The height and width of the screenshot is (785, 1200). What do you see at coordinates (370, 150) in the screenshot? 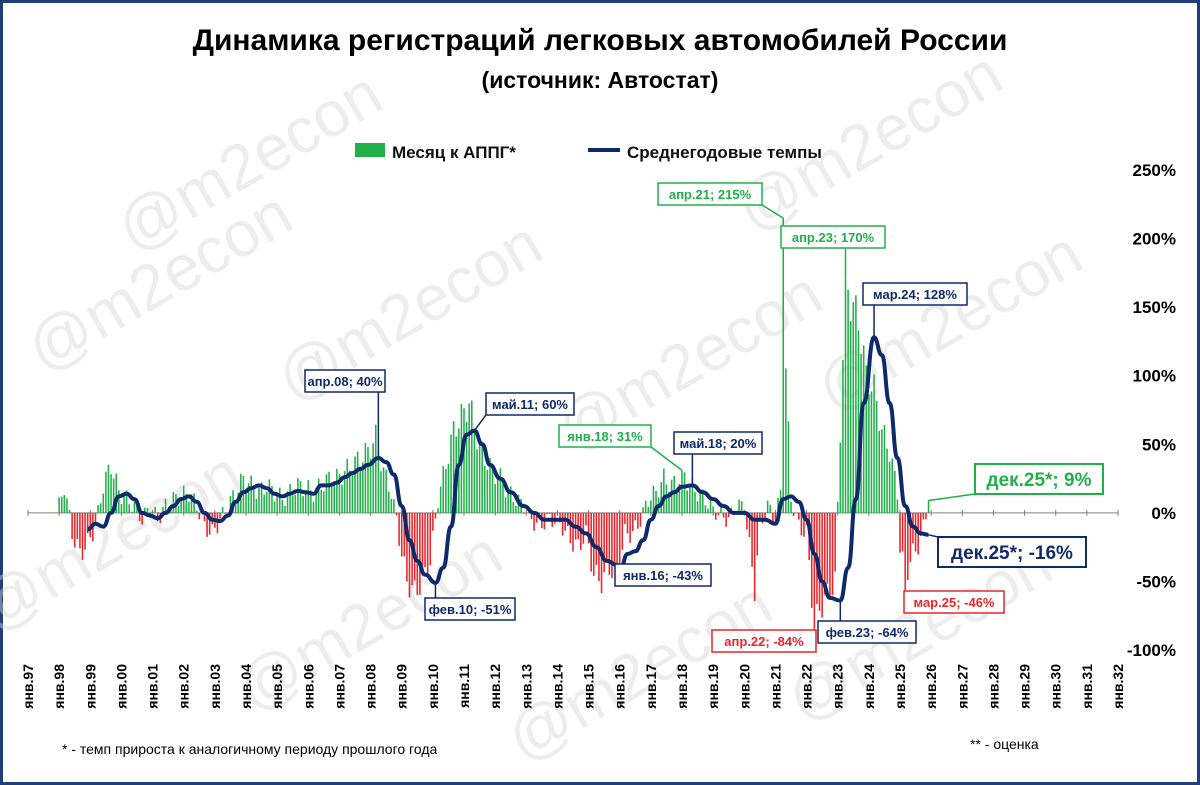
I see `legend-bar-swatch` at bounding box center [370, 150].